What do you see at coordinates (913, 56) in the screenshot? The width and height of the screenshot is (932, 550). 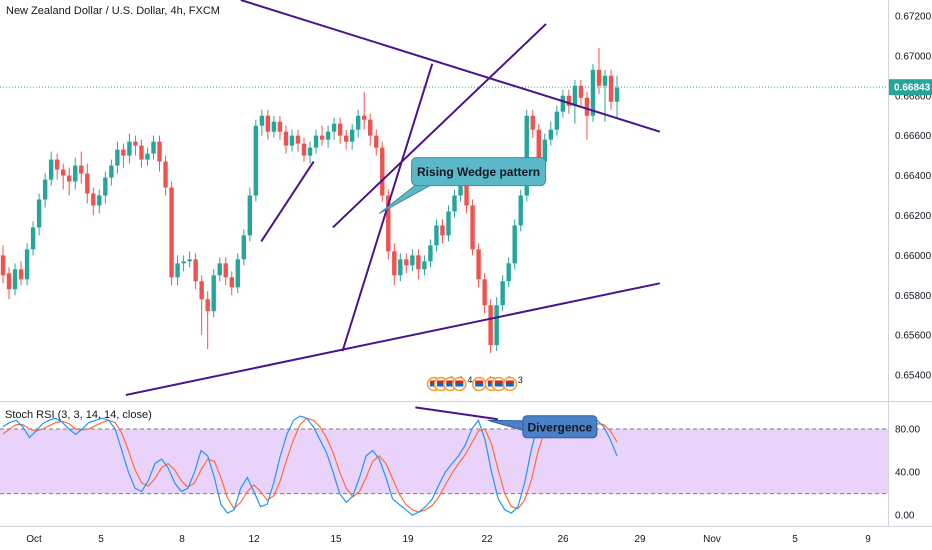 I see `price-tick-label: 0.67000` at bounding box center [913, 56].